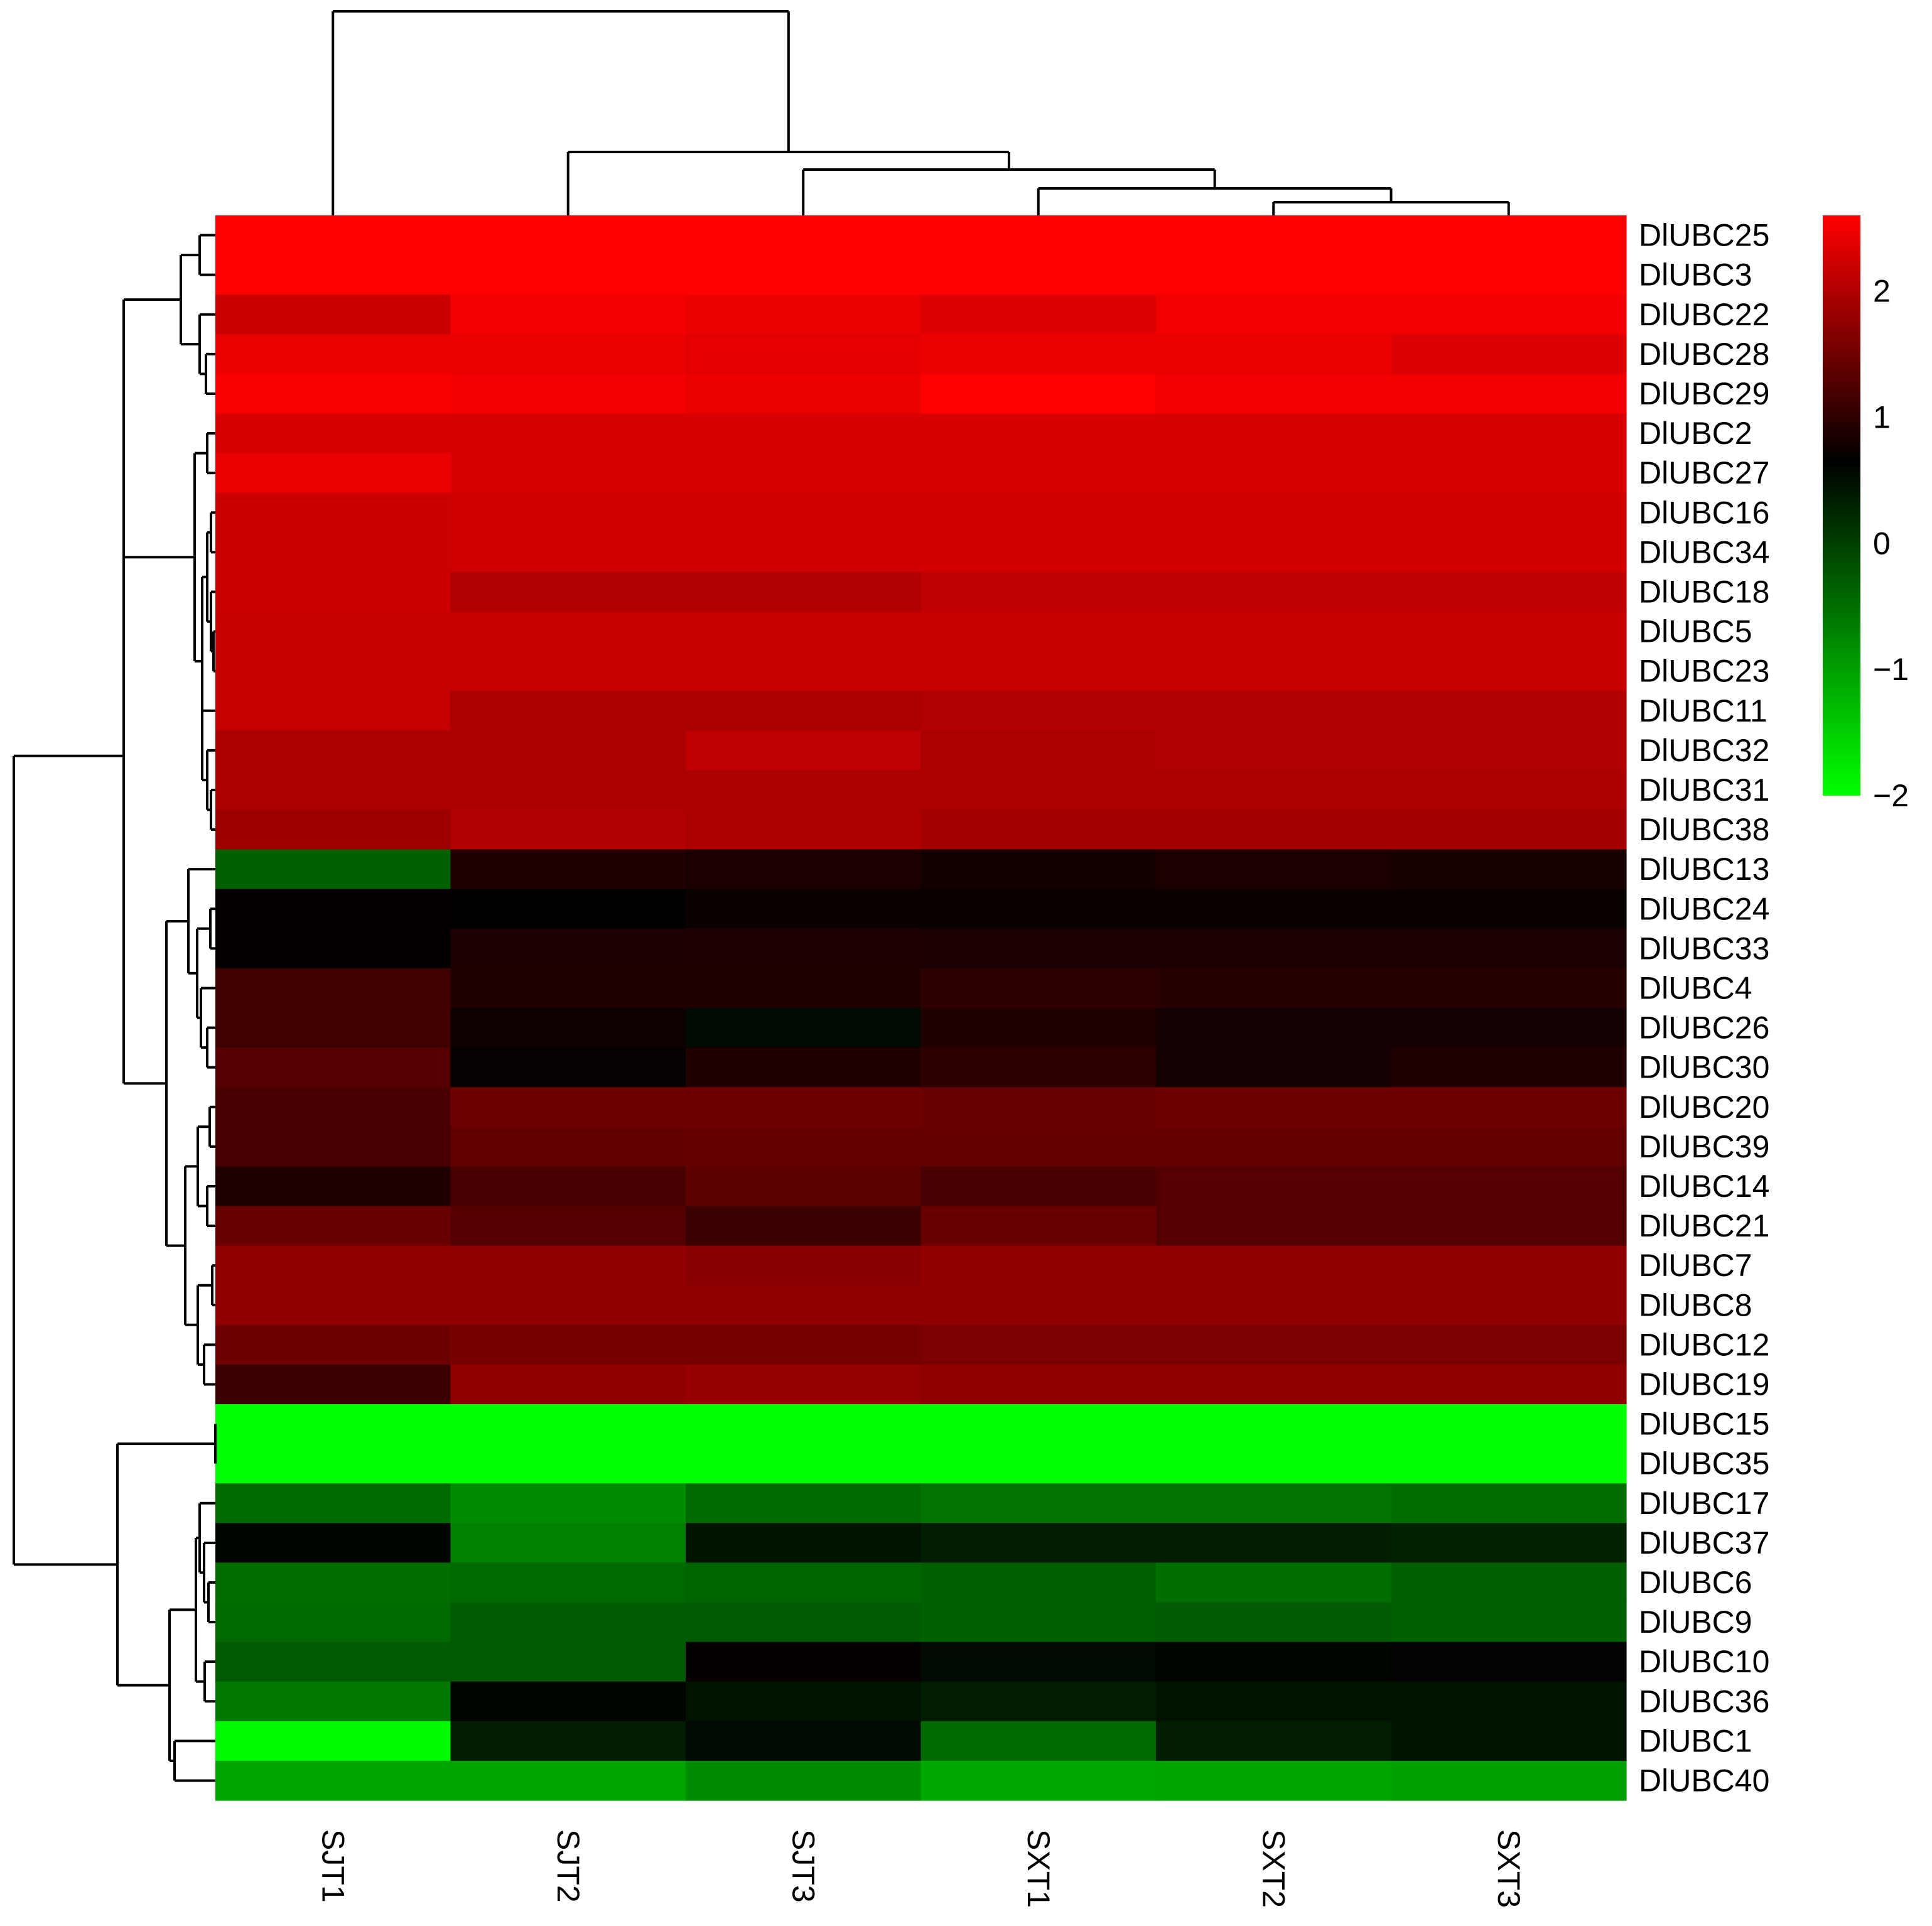  I want to click on row-label: DlUBC20, so click(1704, 1107).